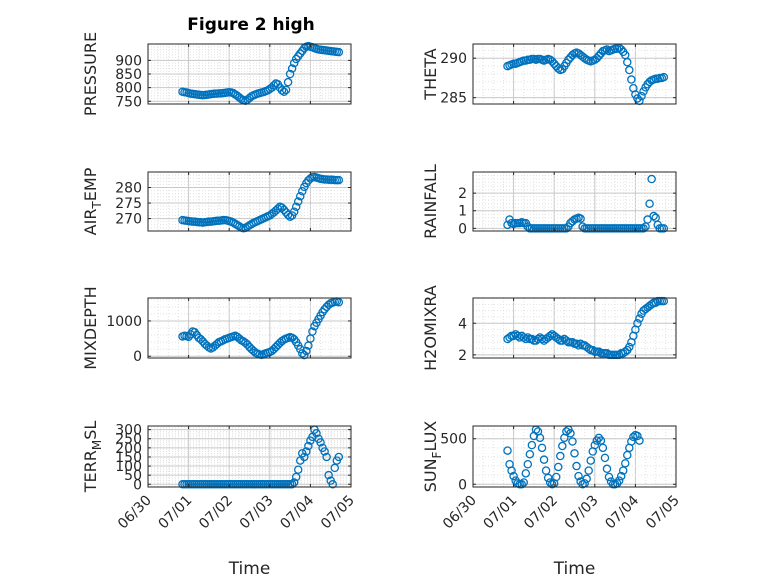  Describe the element at coordinates (216, 513) in the screenshot. I see `x-tick-label: 07/02` at that location.